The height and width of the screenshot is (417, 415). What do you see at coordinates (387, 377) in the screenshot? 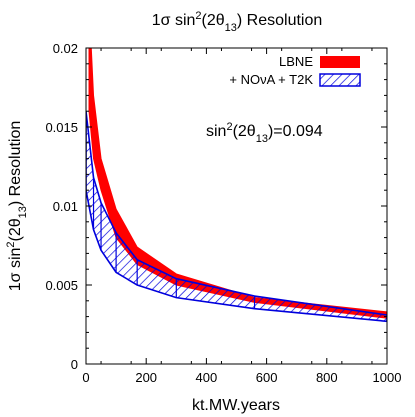
I see `x-tick-label: 1000` at bounding box center [387, 377].